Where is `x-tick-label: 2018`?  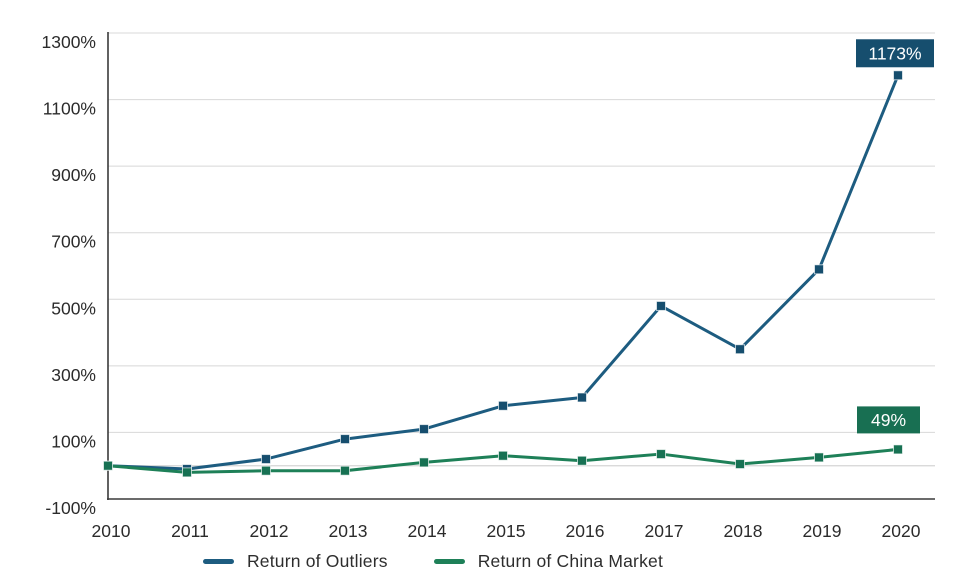
x-tick-label: 2018 is located at coordinates (743, 531).